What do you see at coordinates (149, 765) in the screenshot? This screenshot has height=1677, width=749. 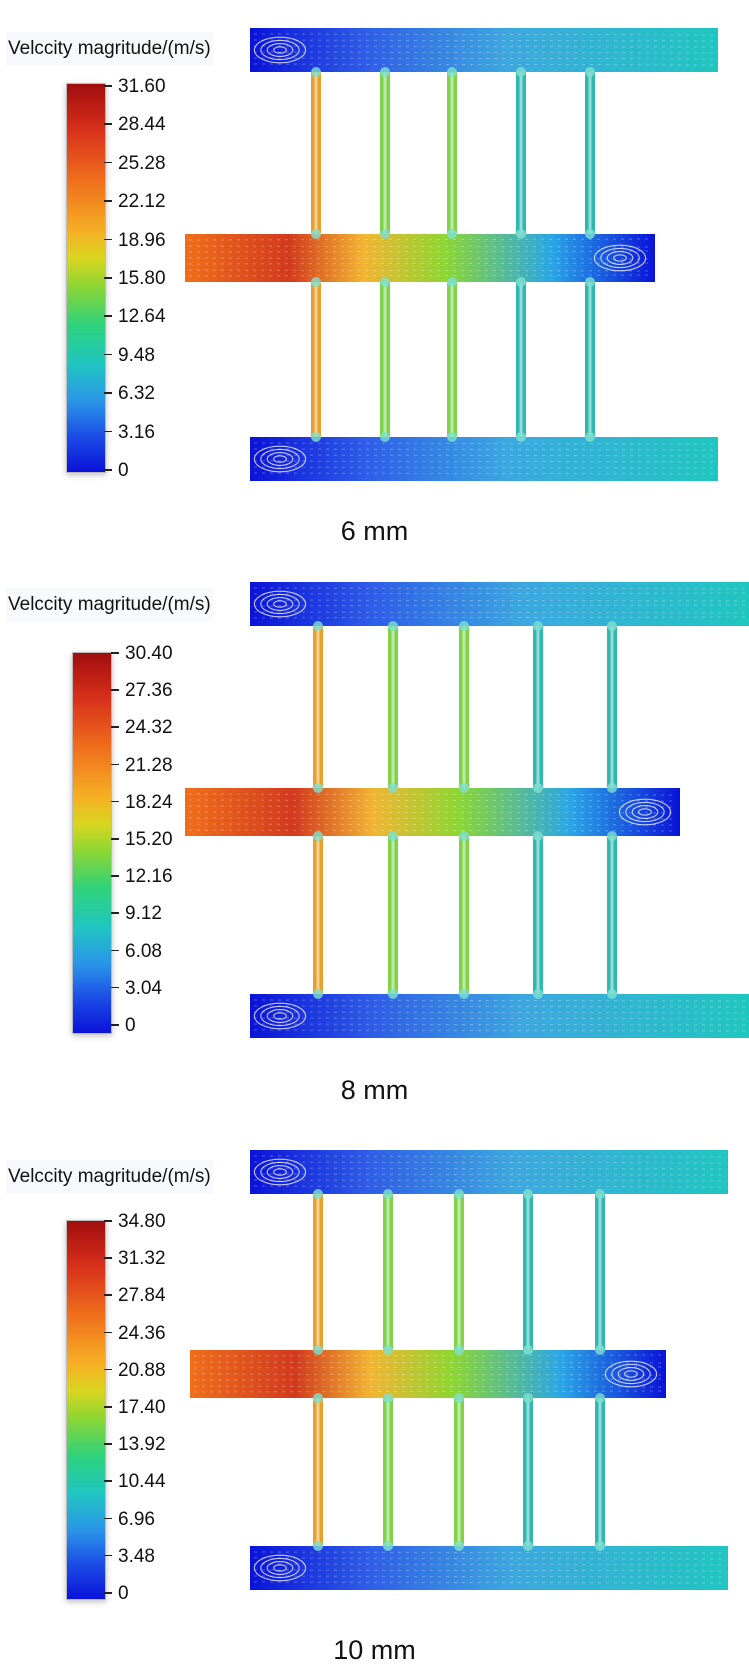 I see `colorbar-tick-label: 21.28` at bounding box center [149, 765].